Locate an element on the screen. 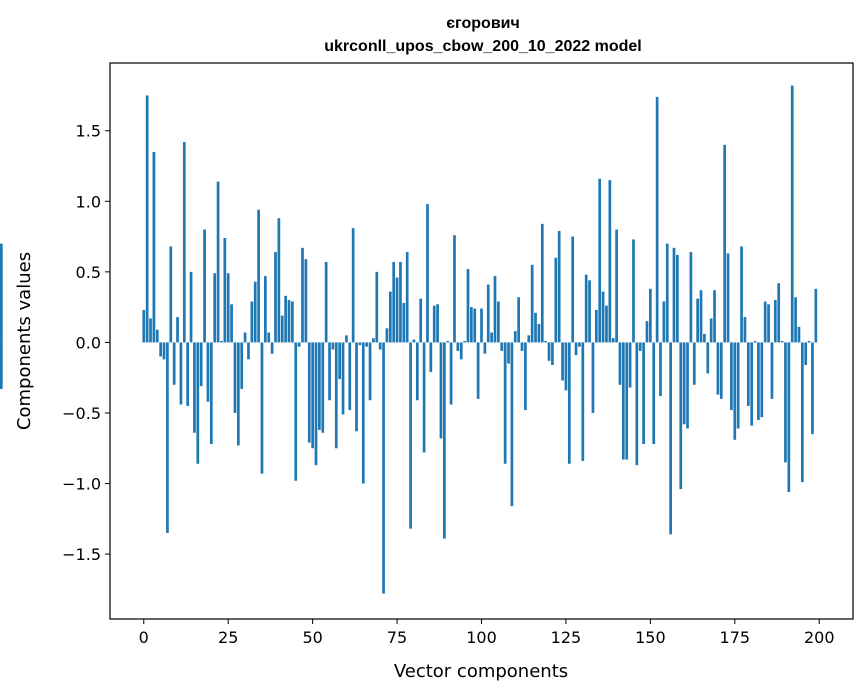 This screenshot has height=696, width=867. chart-subtitle: ukrconll_upos_cbow_200_10_2022 model is located at coordinates (482, 46).